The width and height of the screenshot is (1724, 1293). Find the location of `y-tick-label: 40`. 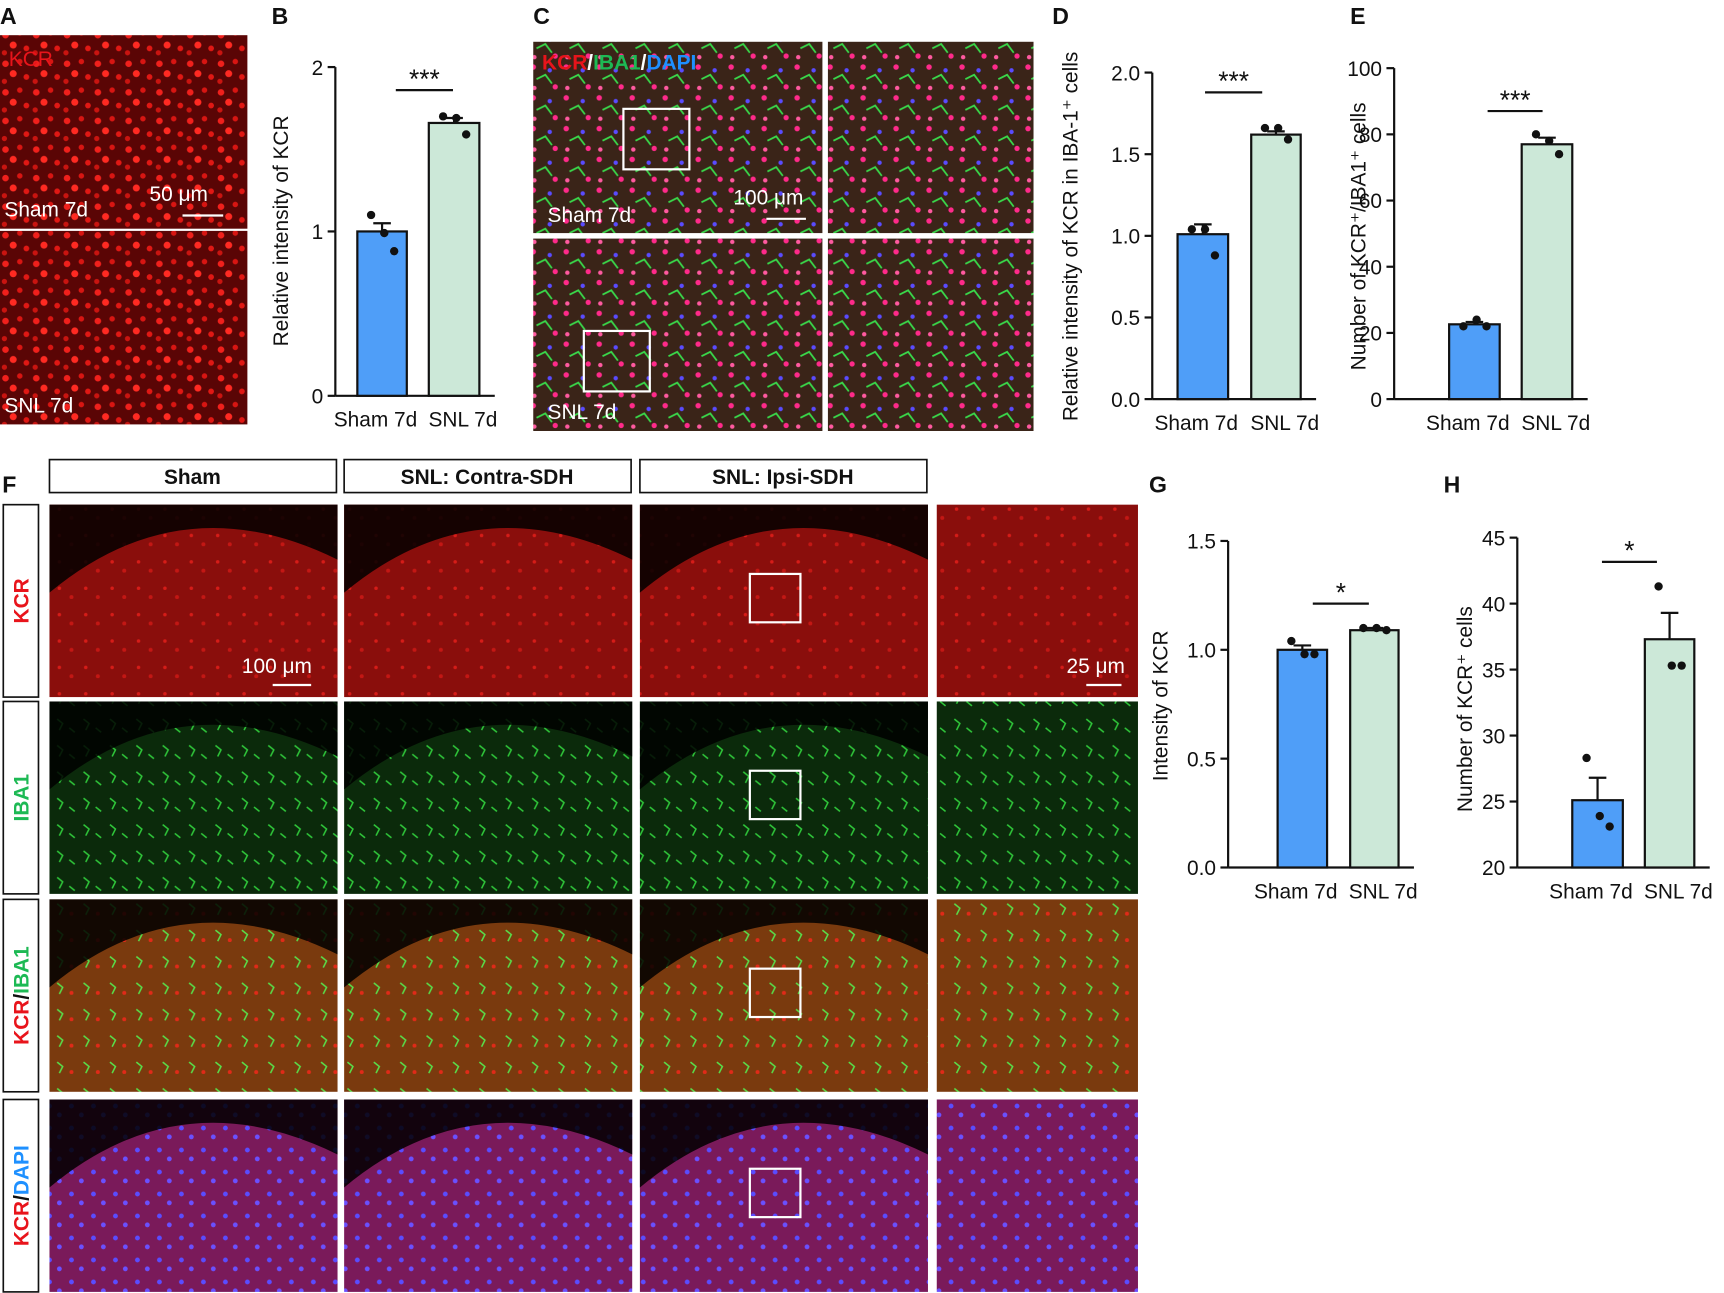

y-tick-label: 40 is located at coordinates (1370, 267).